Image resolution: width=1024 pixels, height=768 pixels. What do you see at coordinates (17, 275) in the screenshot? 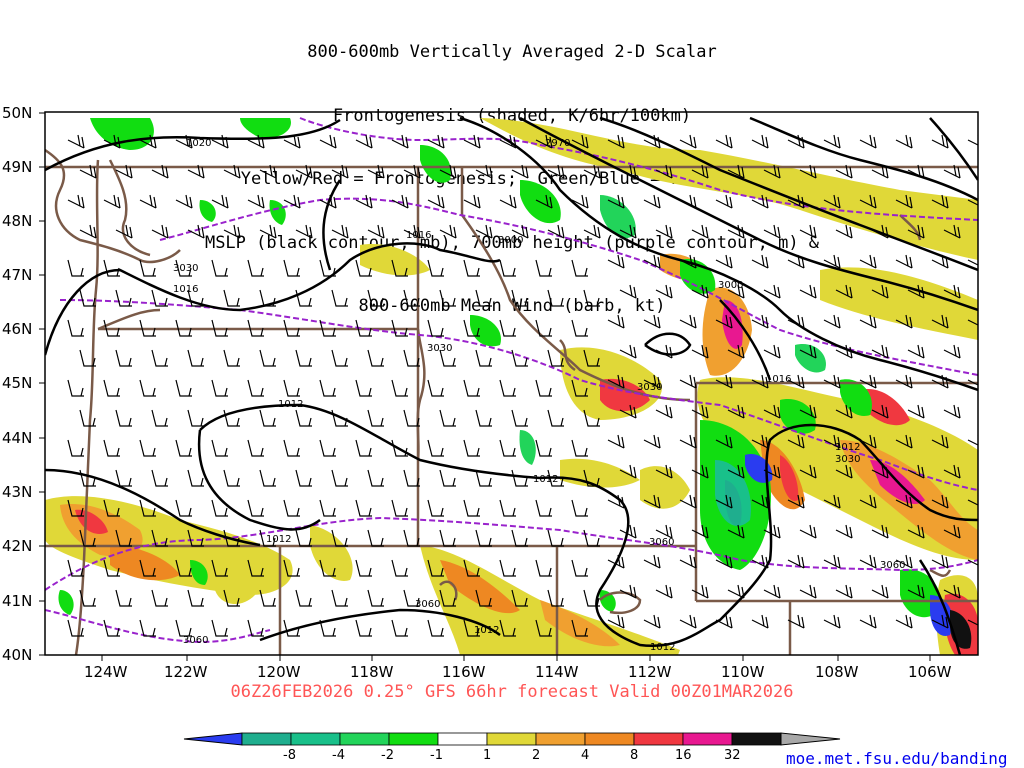
I see `lat-label: 47N` at bounding box center [17, 275].